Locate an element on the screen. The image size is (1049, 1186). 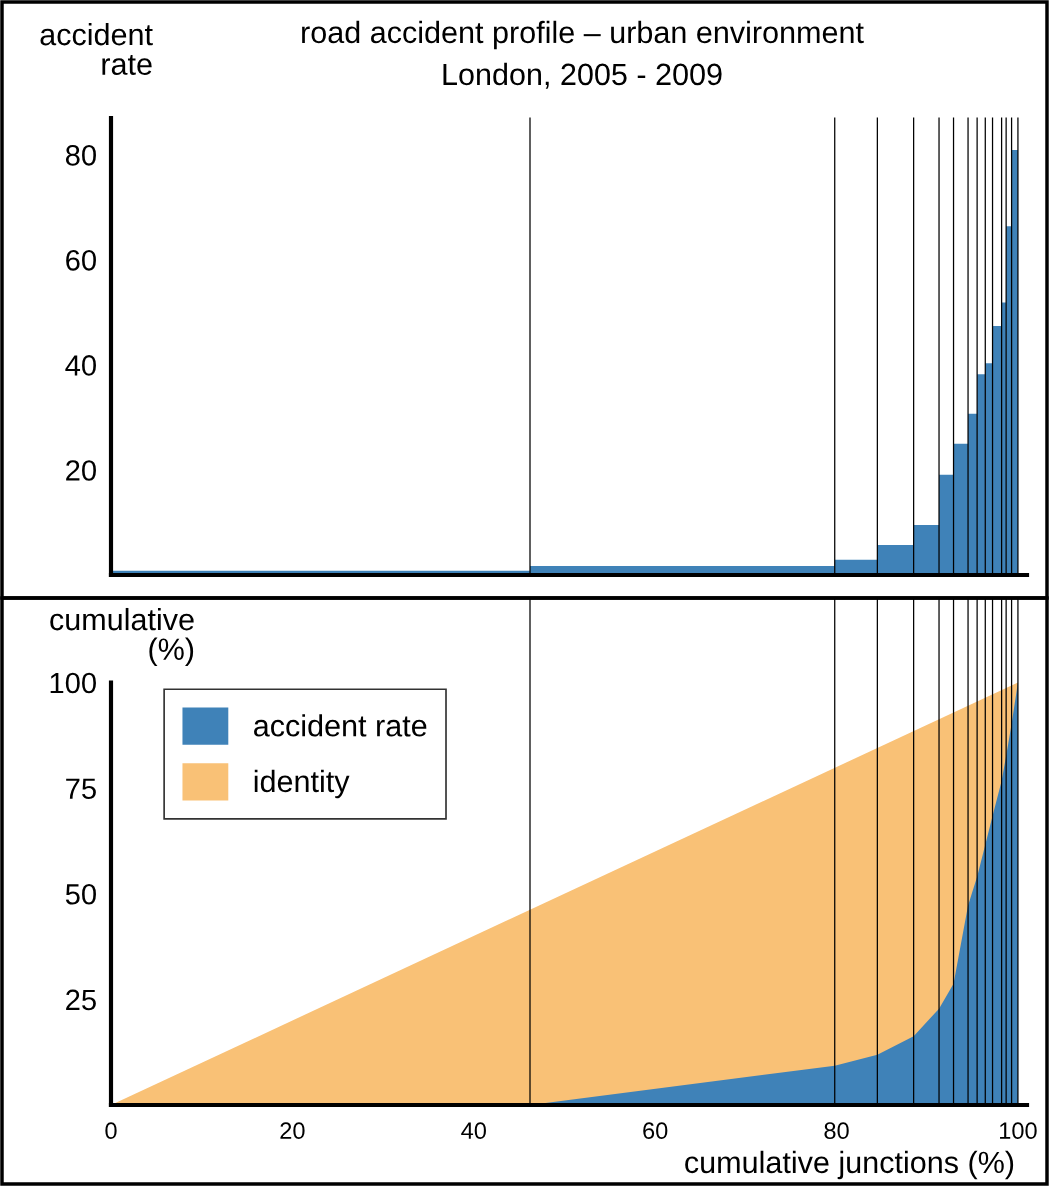
y-axis-title: accident rate is located at coordinates (96, 48).